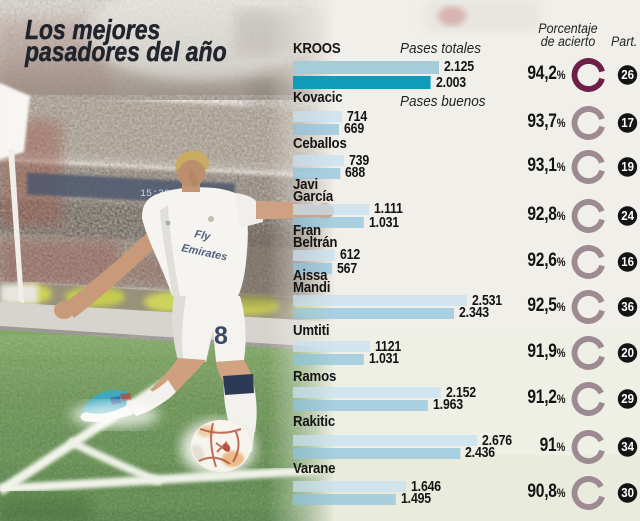  I want to click on svg-text: 15:30, so click(155, 194).